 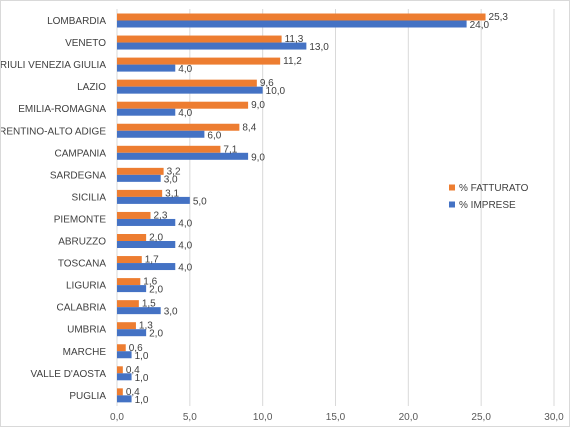 What do you see at coordinates (62, 109) in the screenshot?
I see `category-label: EMILIA-ROMAGNA` at bounding box center [62, 109].